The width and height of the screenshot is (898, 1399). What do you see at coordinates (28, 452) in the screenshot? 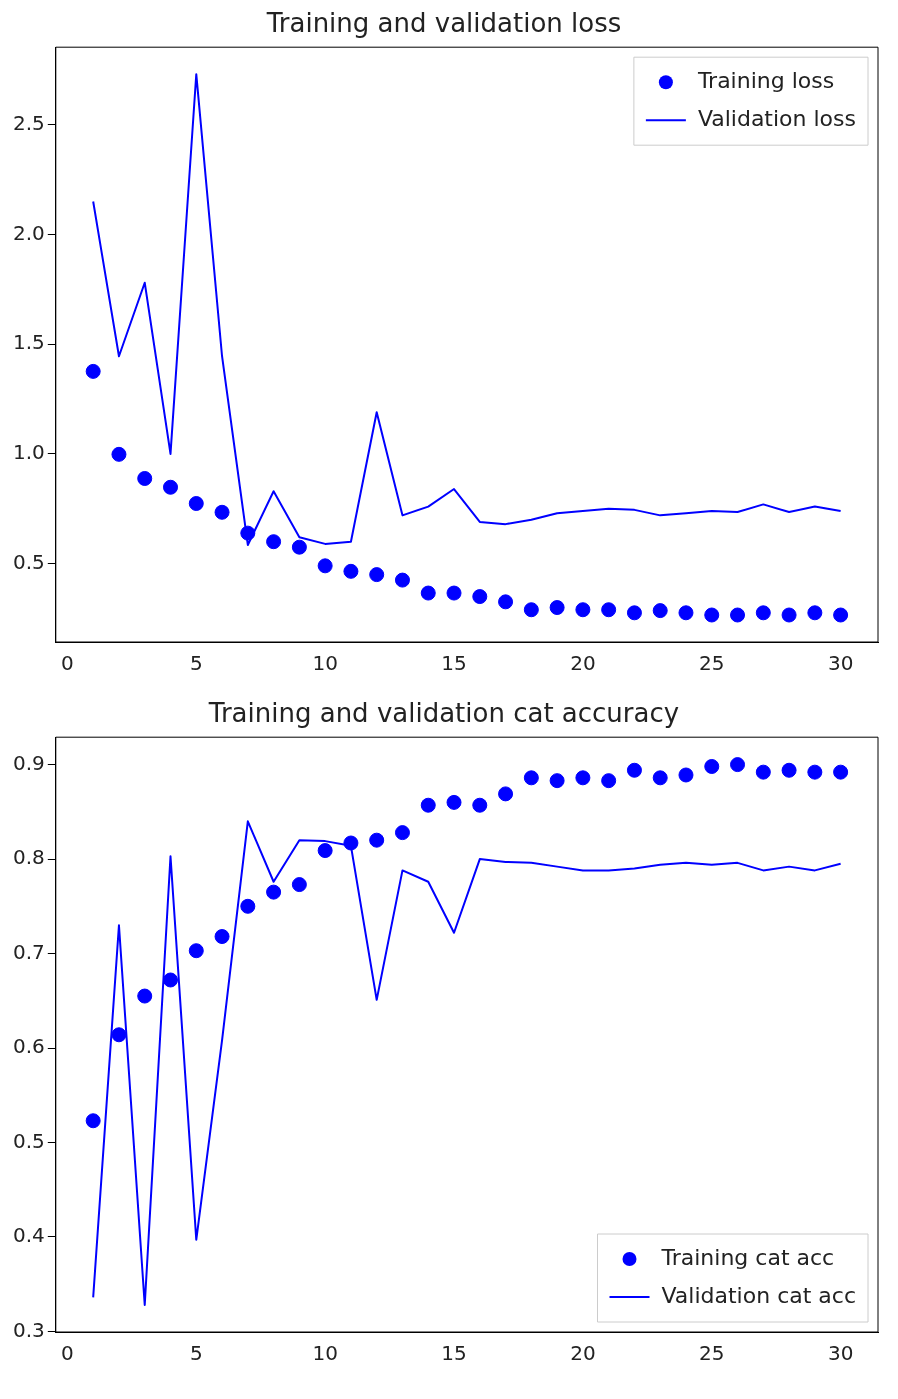
I see `y-tick-label: 1.0` at bounding box center [28, 452].